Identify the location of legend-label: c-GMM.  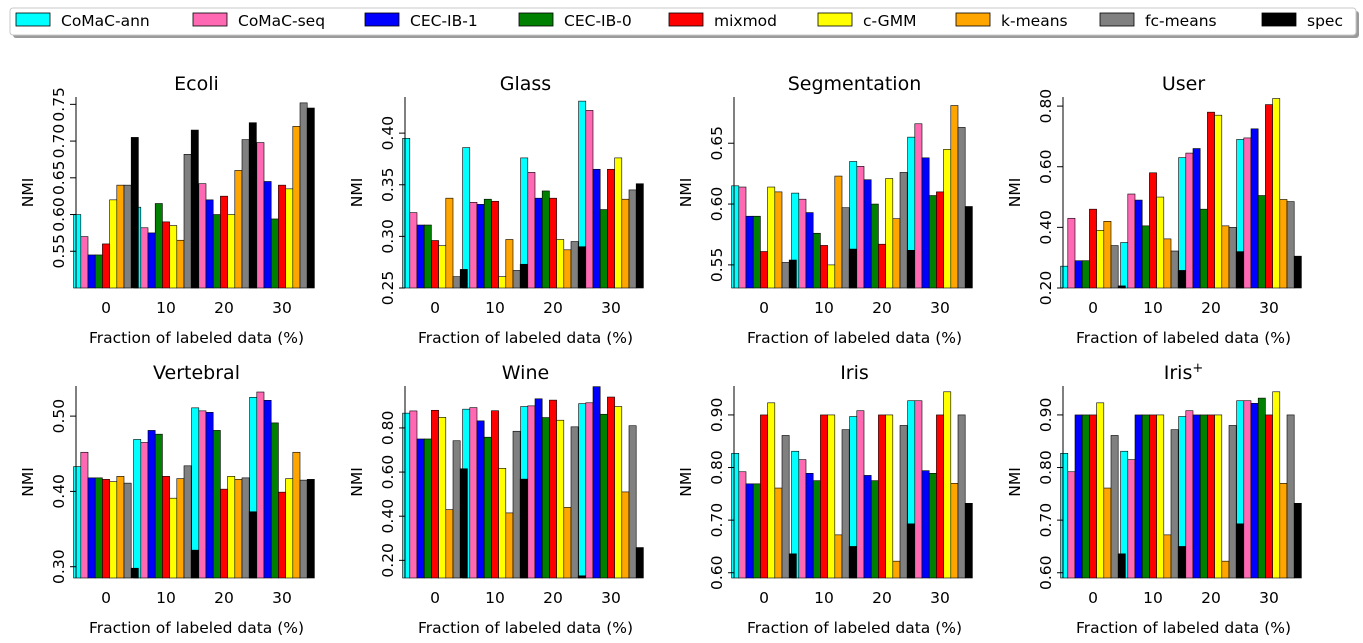
(889, 21).